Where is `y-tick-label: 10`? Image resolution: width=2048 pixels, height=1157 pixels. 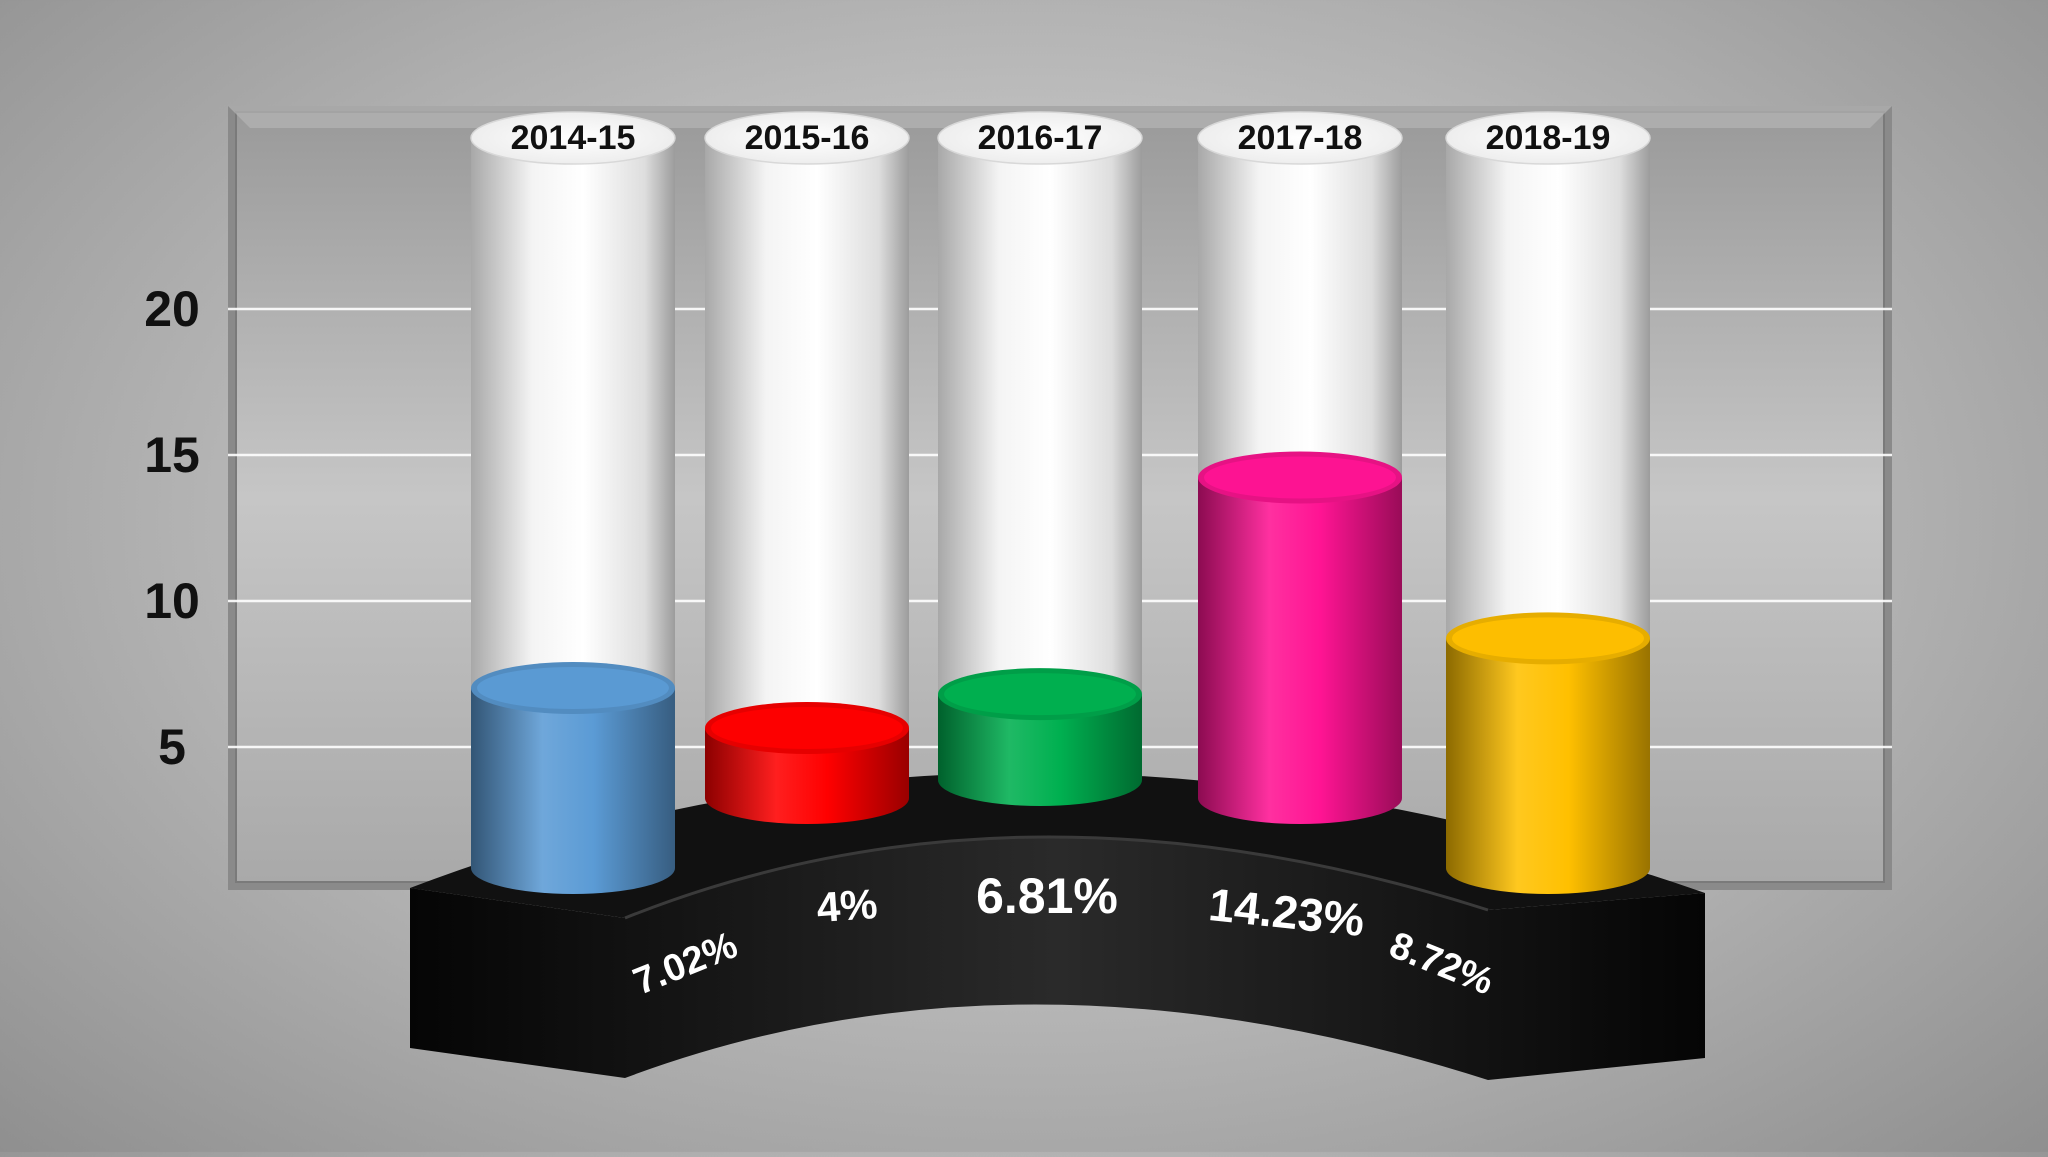
y-tick-label: 10 is located at coordinates (172, 601).